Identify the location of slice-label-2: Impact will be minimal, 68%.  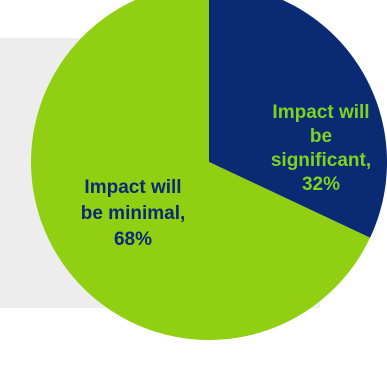
(133, 213).